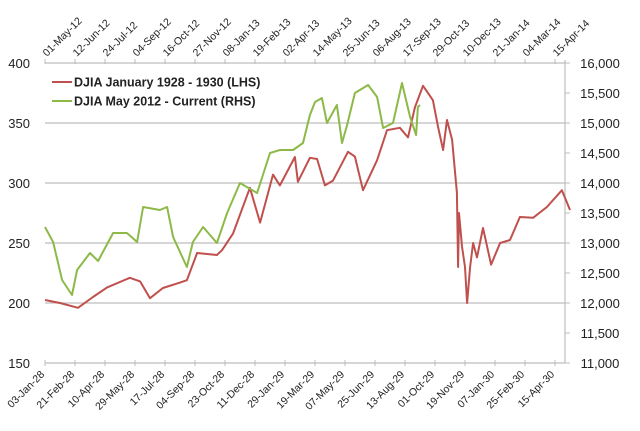 This screenshot has height=431, width=640. What do you see at coordinates (600, 303) in the screenshot?
I see `right-axis-tick-label: 12,000` at bounding box center [600, 303].